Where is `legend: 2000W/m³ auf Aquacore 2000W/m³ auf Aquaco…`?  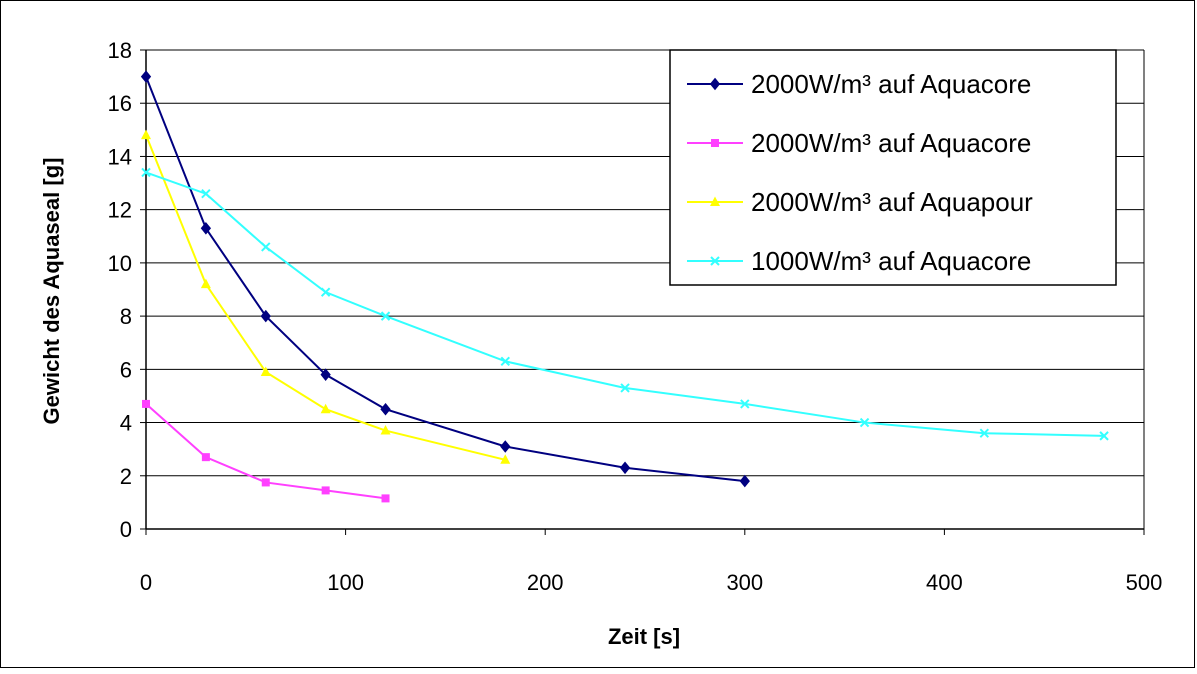 legend: 2000W/m³ auf Aquacore 2000W/m³ auf Aquaco… is located at coordinates (893, 167).